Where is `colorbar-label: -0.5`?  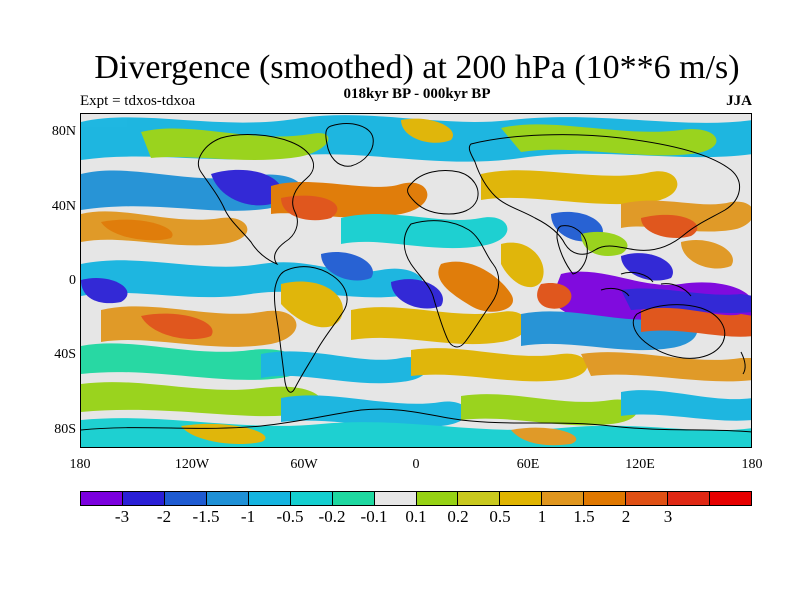 colorbar-label: -0.5 is located at coordinates (290, 516).